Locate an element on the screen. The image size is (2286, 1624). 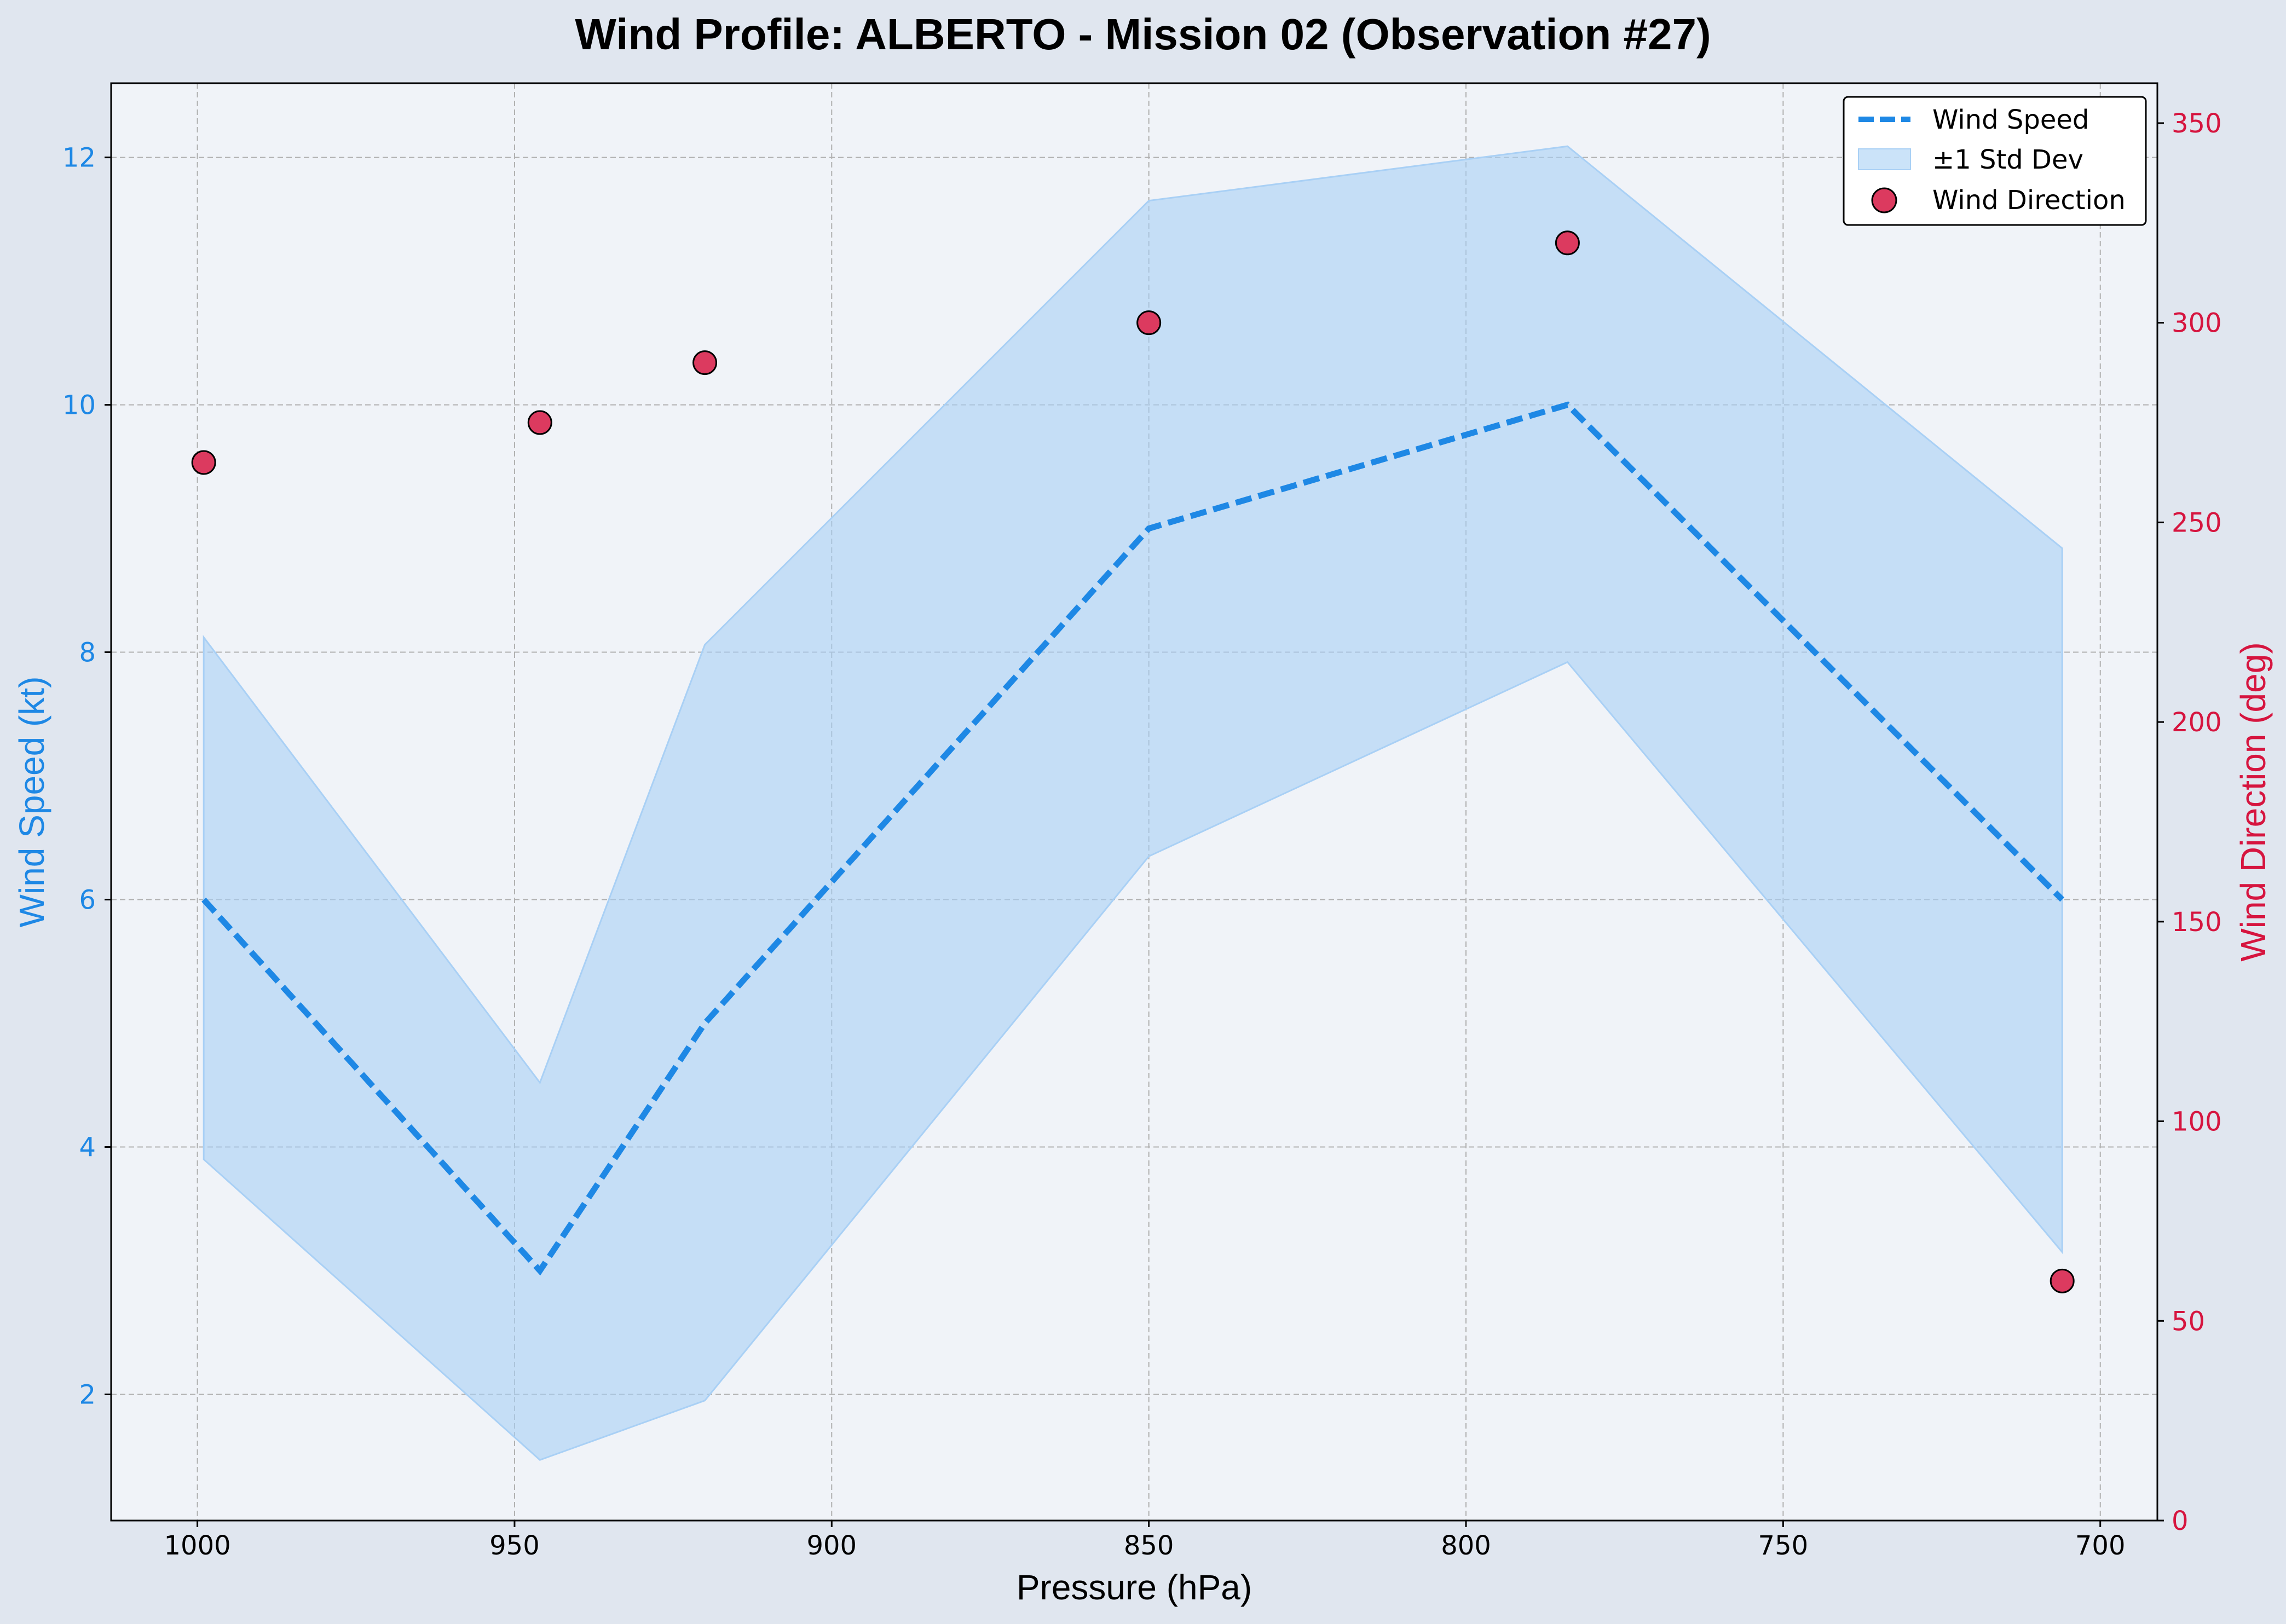
y-axis-label: Wind Speed (kt) is located at coordinates (32, 802).